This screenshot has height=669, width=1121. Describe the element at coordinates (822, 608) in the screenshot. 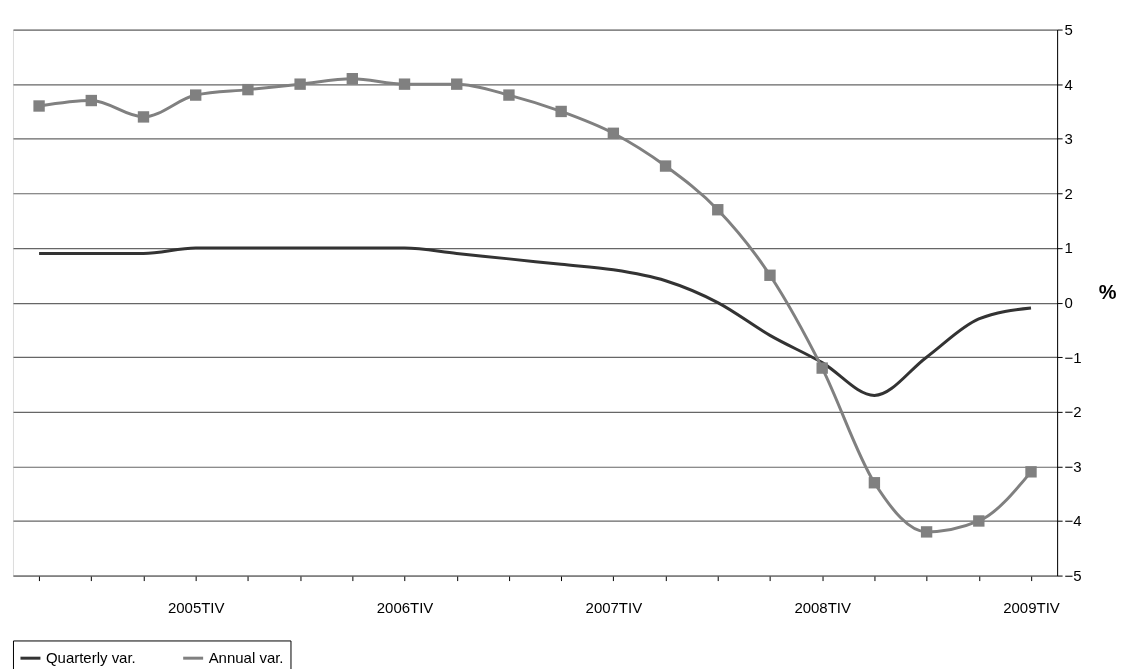

I see `x-tick-label: 2008TIV` at that location.